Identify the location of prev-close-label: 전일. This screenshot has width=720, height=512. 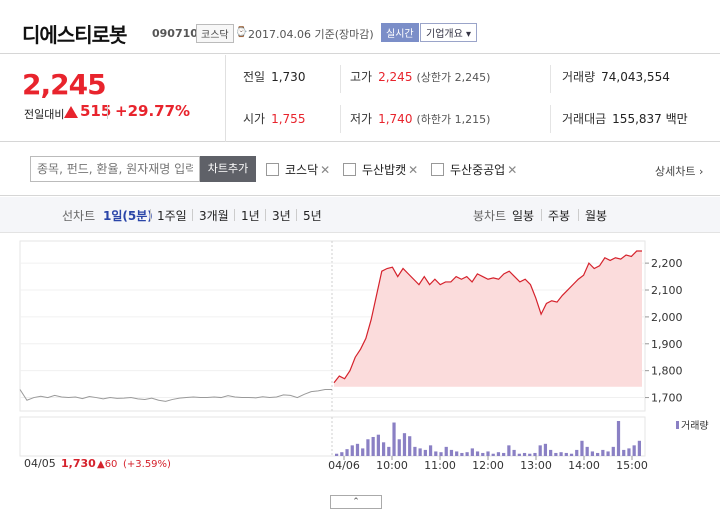
(254, 77).